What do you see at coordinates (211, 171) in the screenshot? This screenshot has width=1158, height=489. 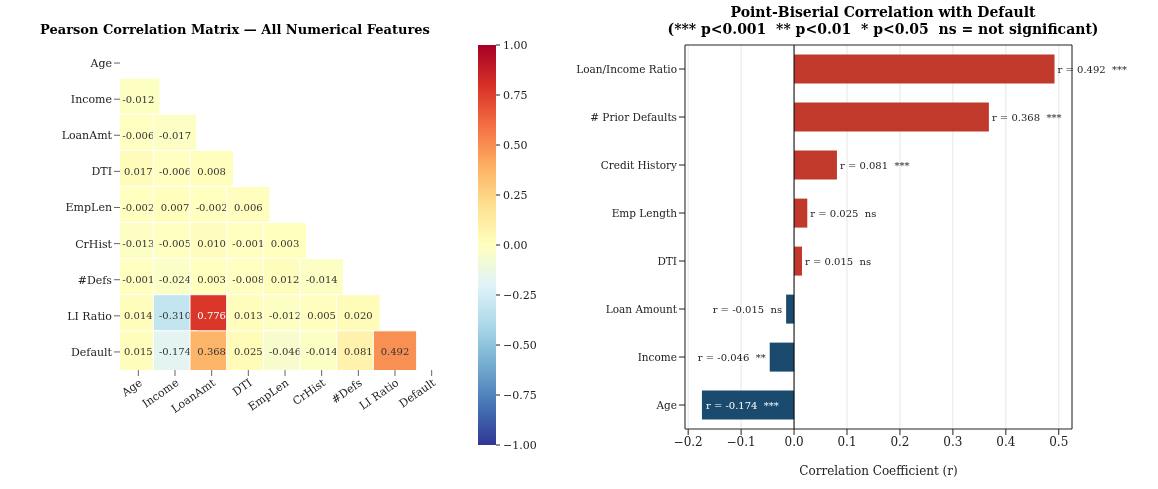 I see `data-label: 0.008` at bounding box center [211, 171].